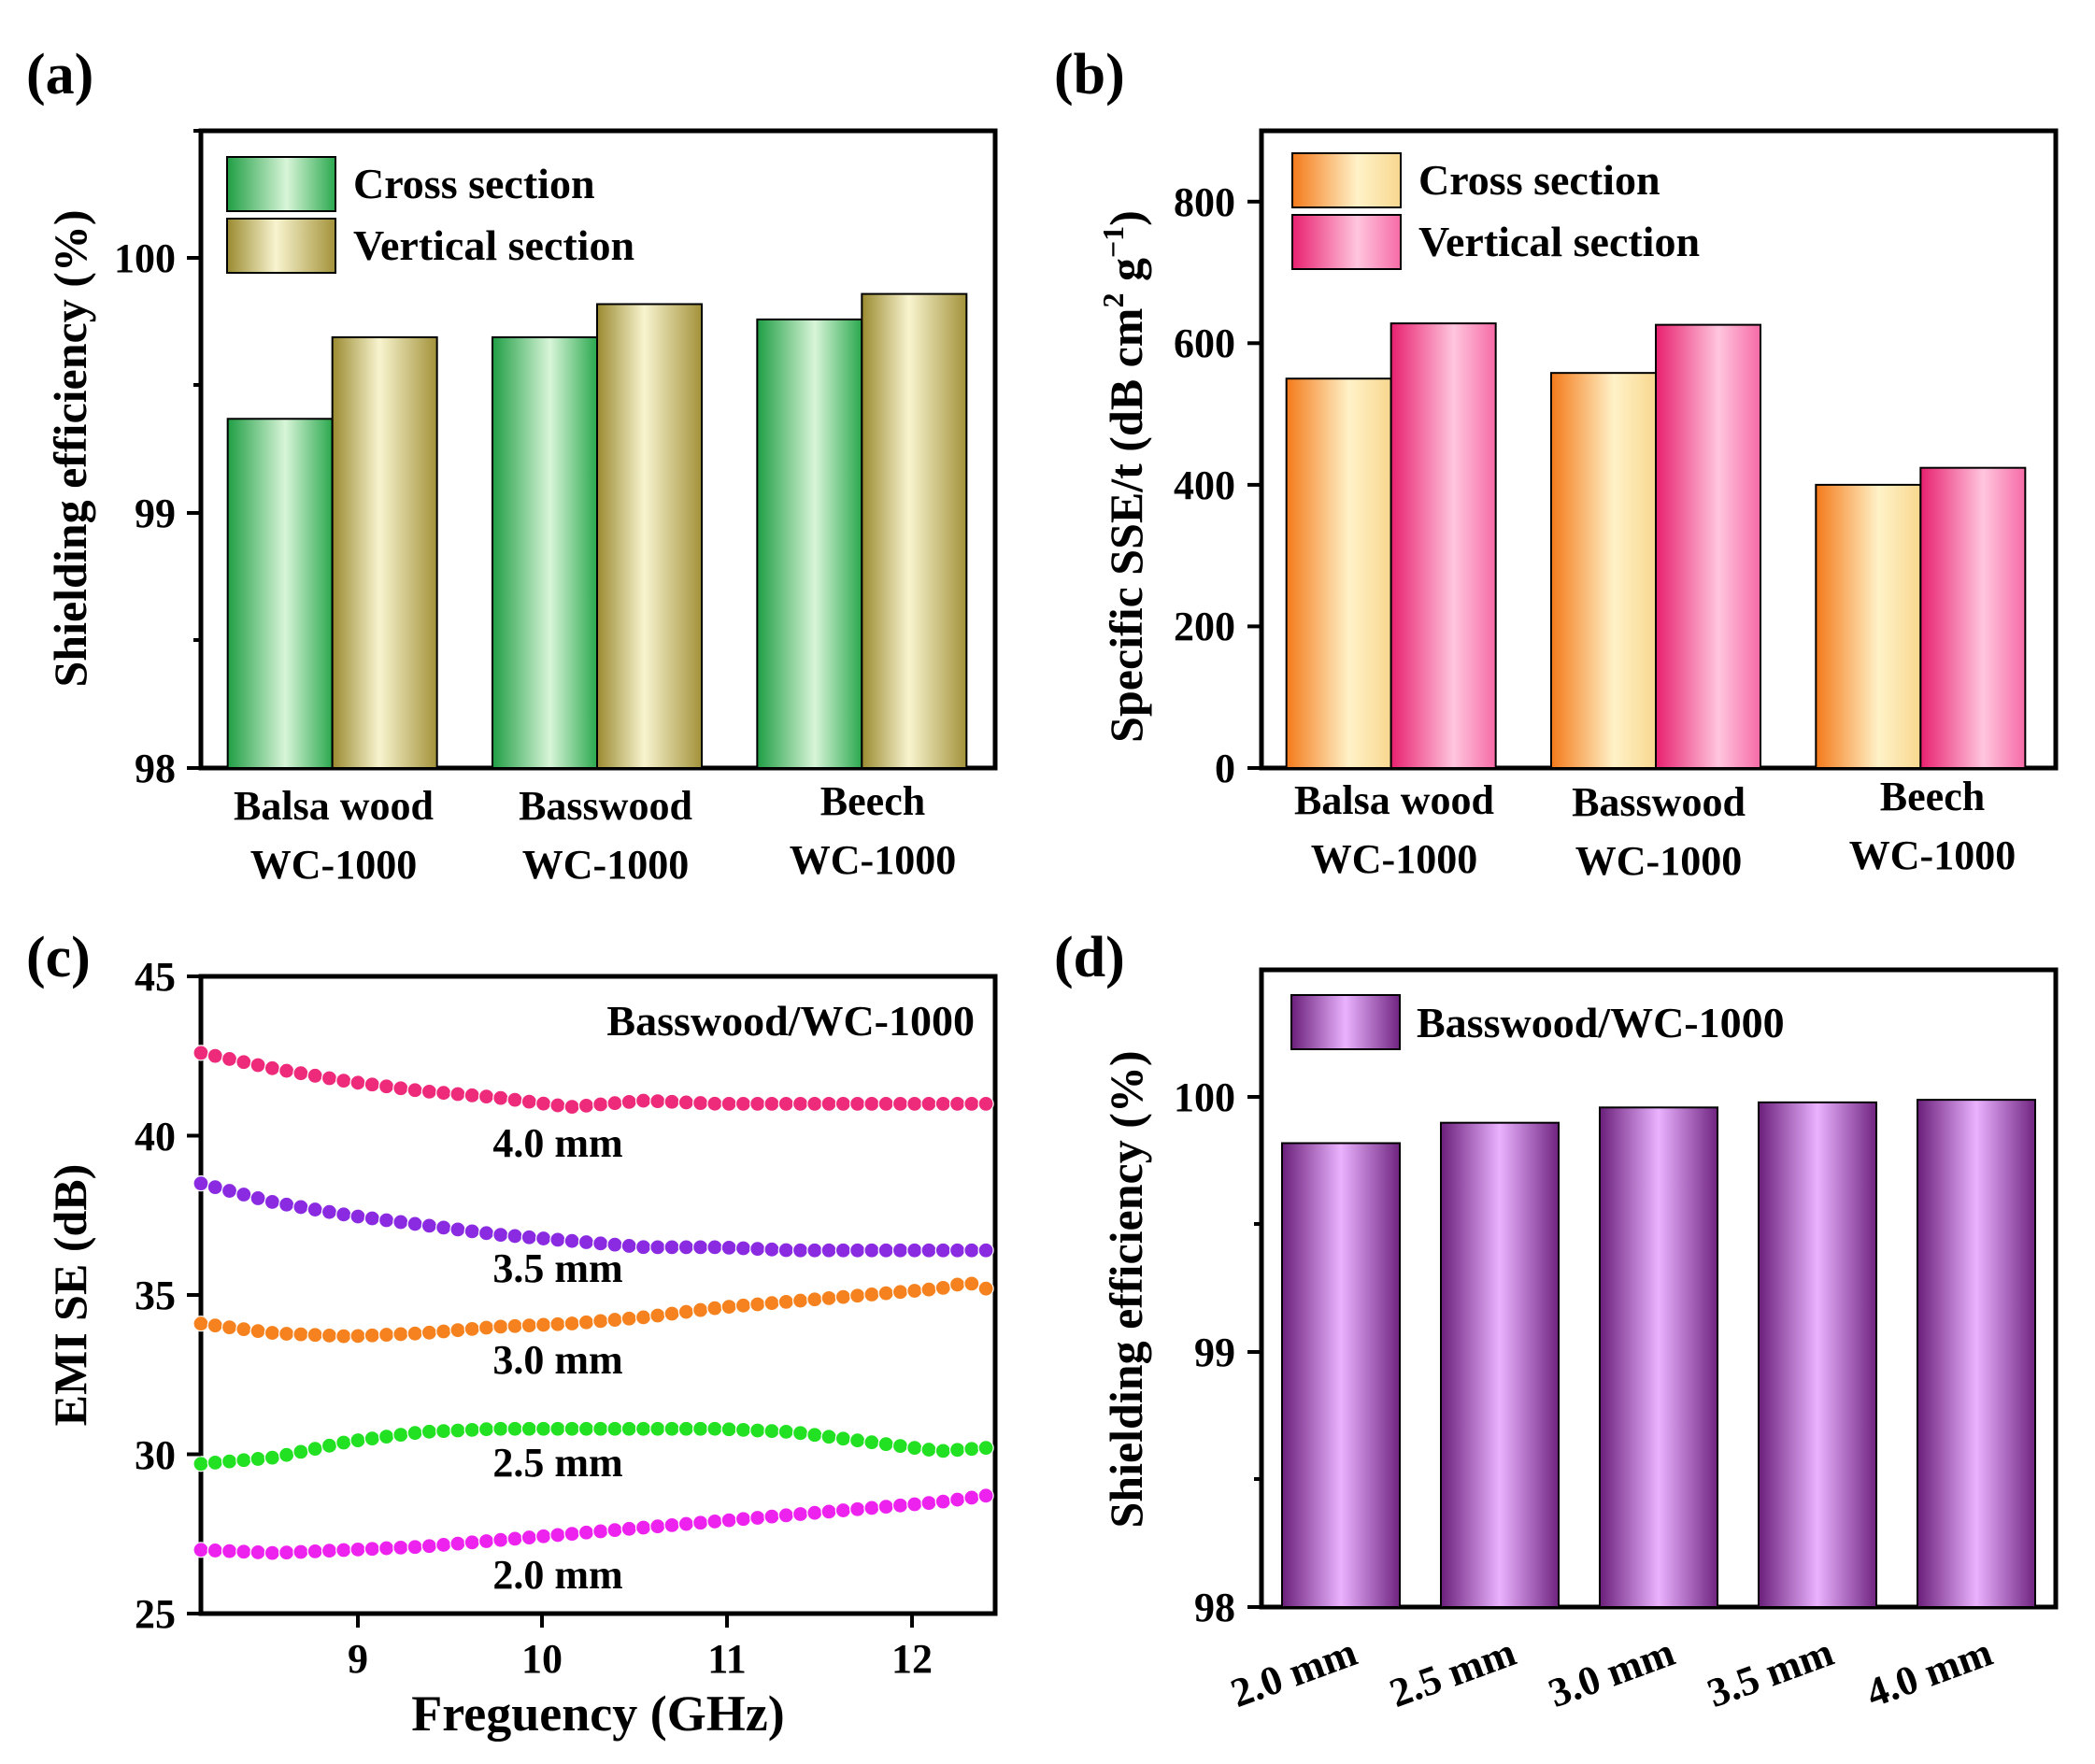 The image size is (2095, 1764). I want to click on panel-a-legend-vertical: Vertical section, so click(493, 245).